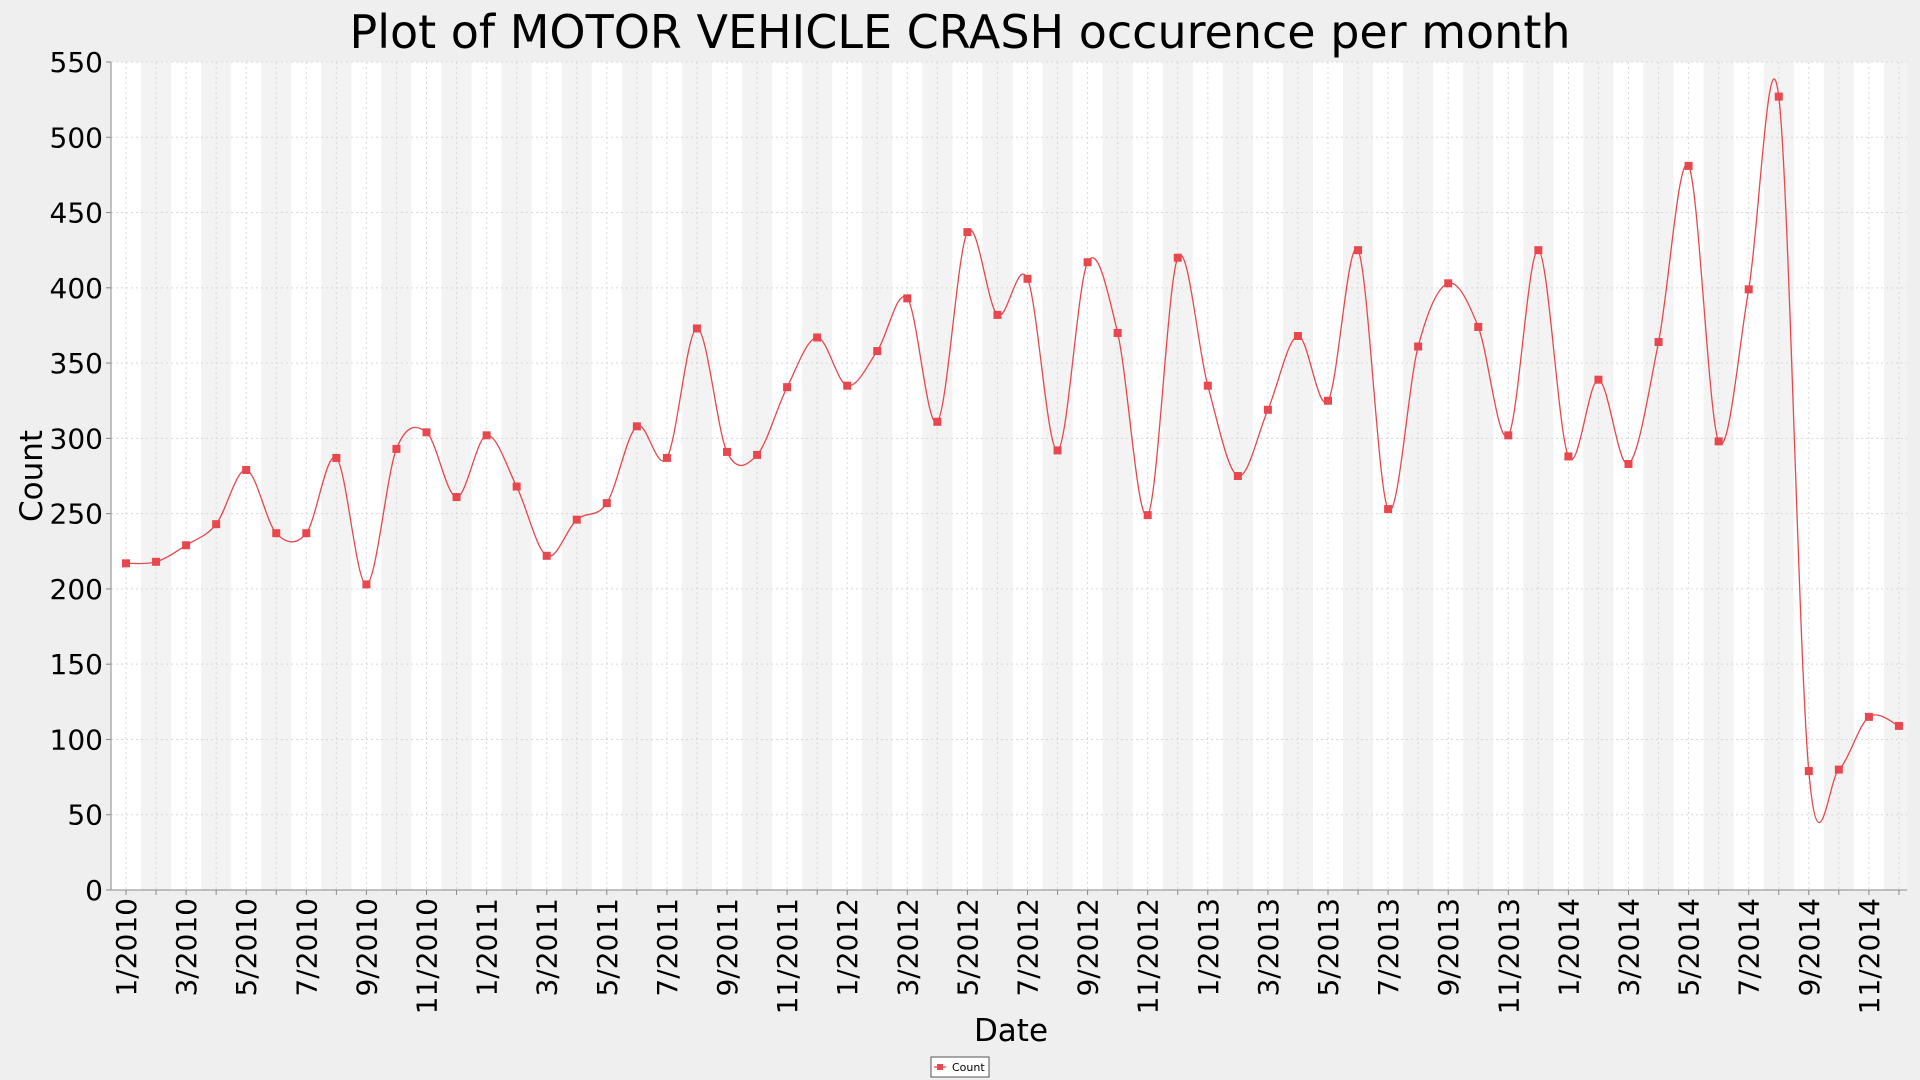 This screenshot has height=1080, width=1920. What do you see at coordinates (427, 956) in the screenshot?
I see `x-tick-label: 11/2010` at bounding box center [427, 956].